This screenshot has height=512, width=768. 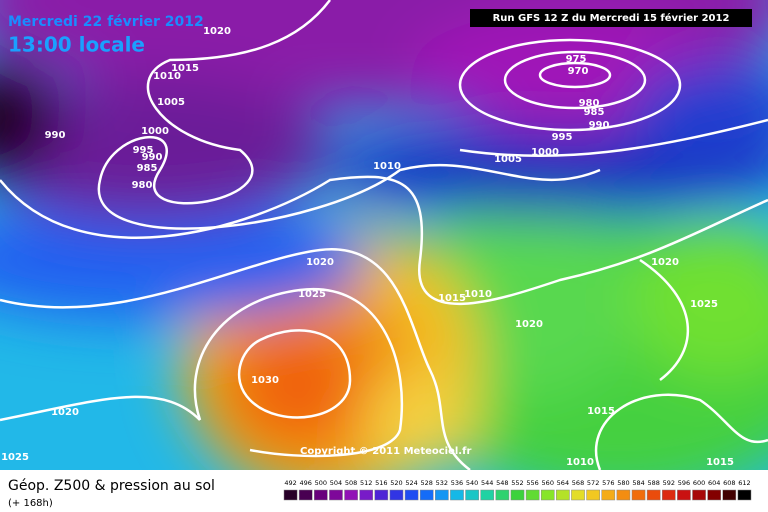 I want to click on legend-label: 544, so click(x=487, y=483).